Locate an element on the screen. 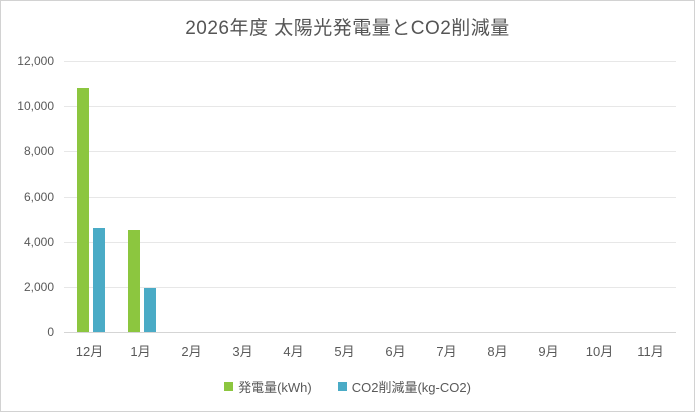 The width and height of the screenshot is (695, 412). legend: 発電量(kWh) CO2削減量(kg-CO2) is located at coordinates (347, 386).